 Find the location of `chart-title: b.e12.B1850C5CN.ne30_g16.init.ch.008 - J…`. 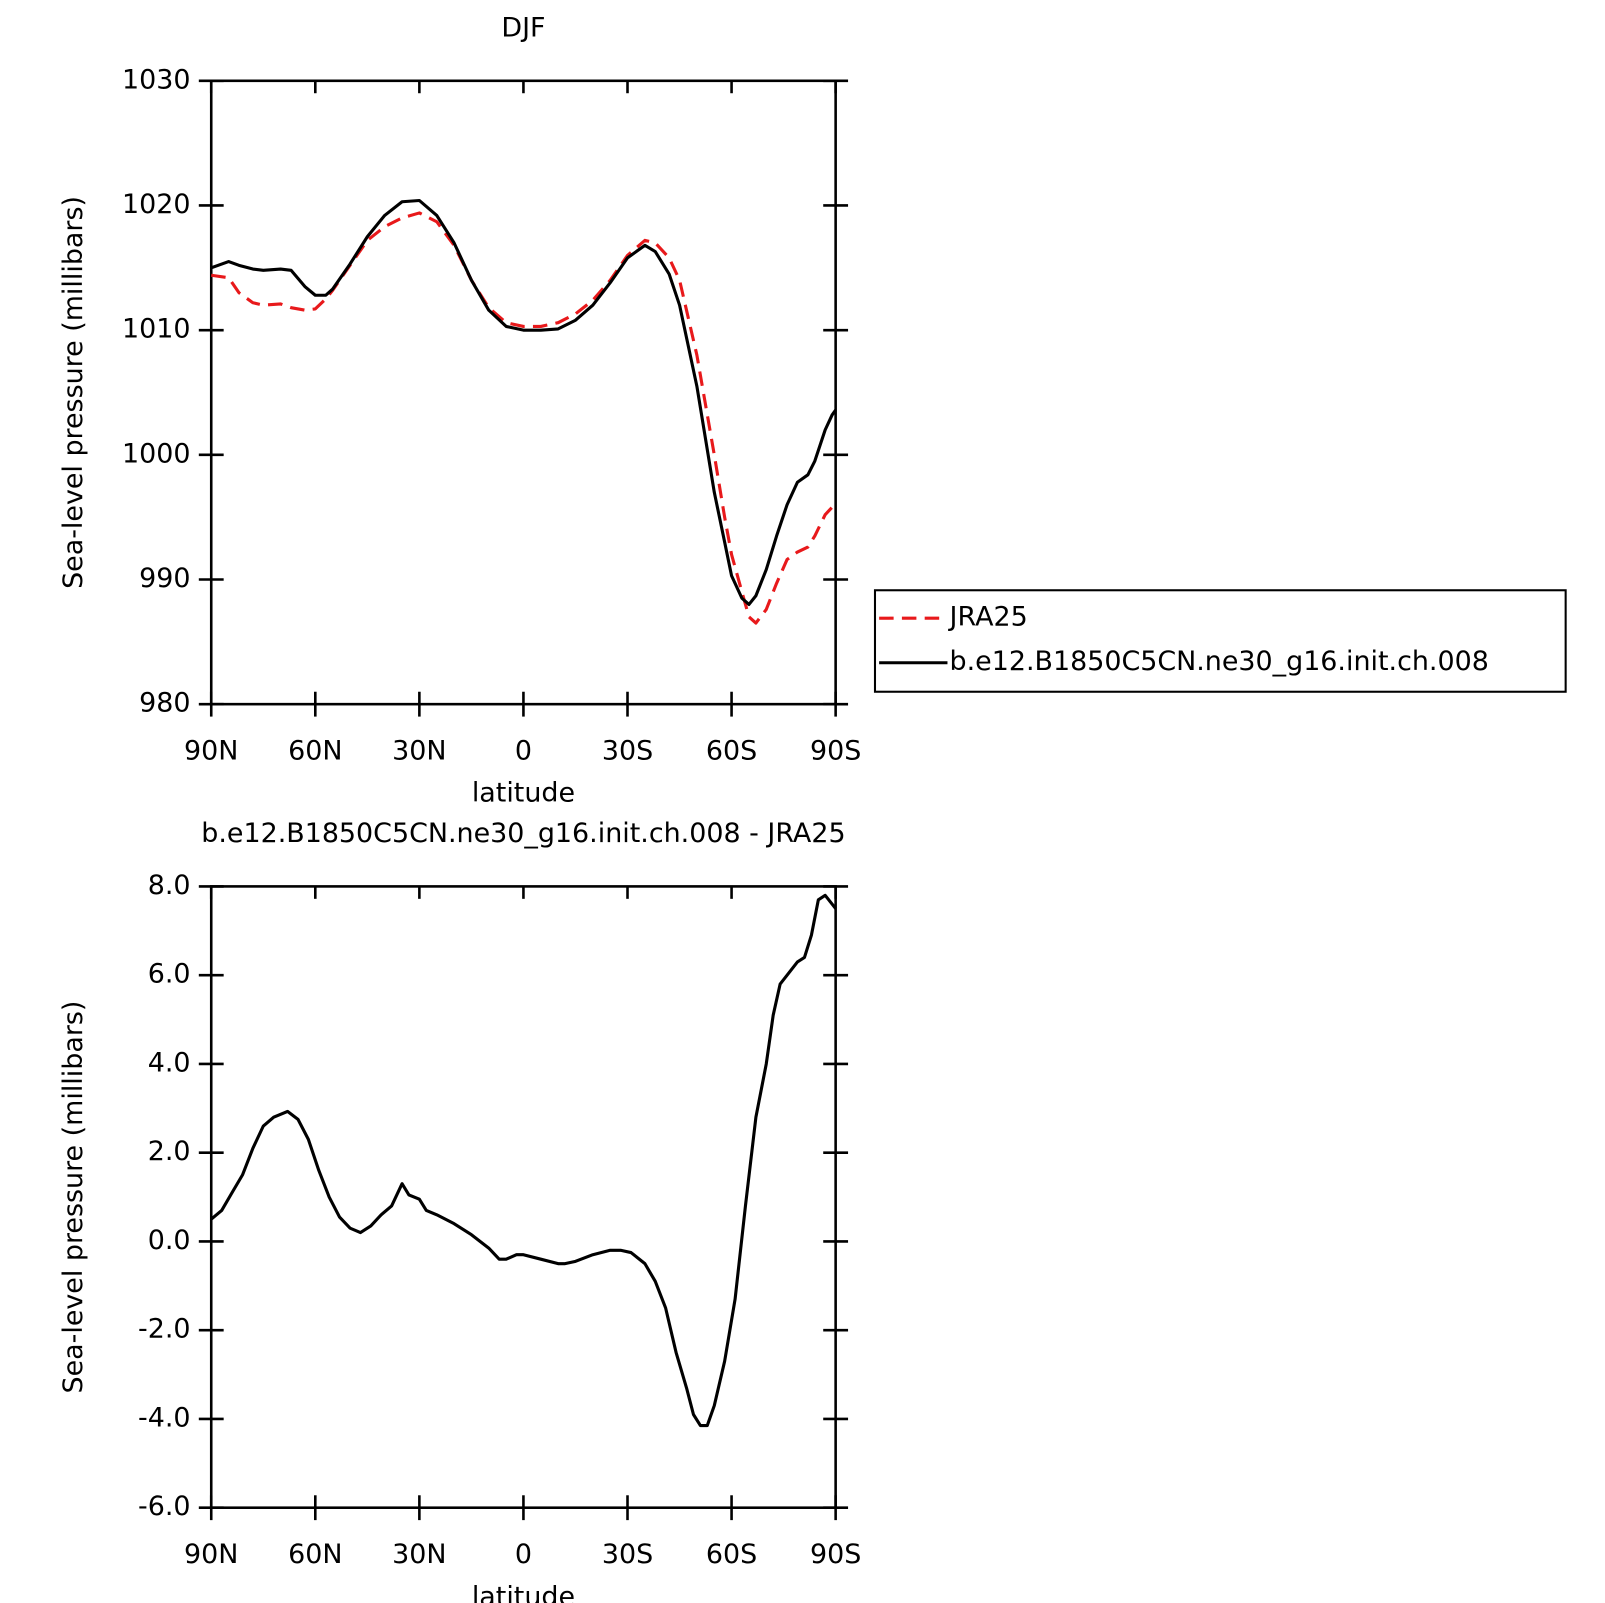

chart-title: b.e12.B1850C5CN.ne30_g16.init.ch.008 - J… is located at coordinates (523, 833).